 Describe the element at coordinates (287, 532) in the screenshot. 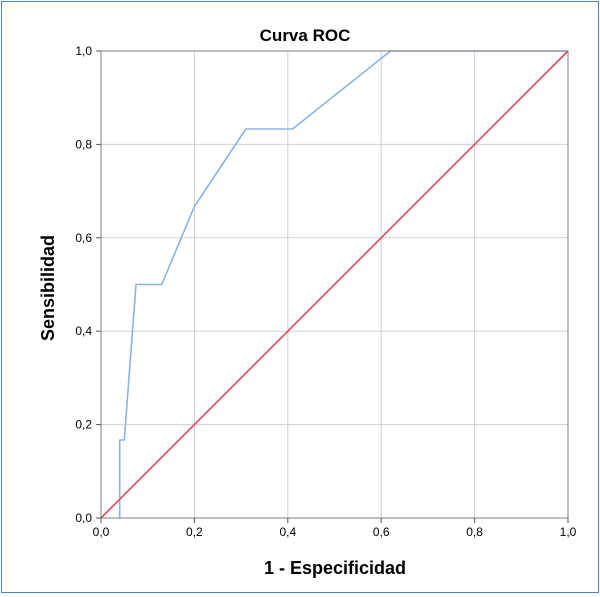

I see `x-tick-label: 0,4` at that location.